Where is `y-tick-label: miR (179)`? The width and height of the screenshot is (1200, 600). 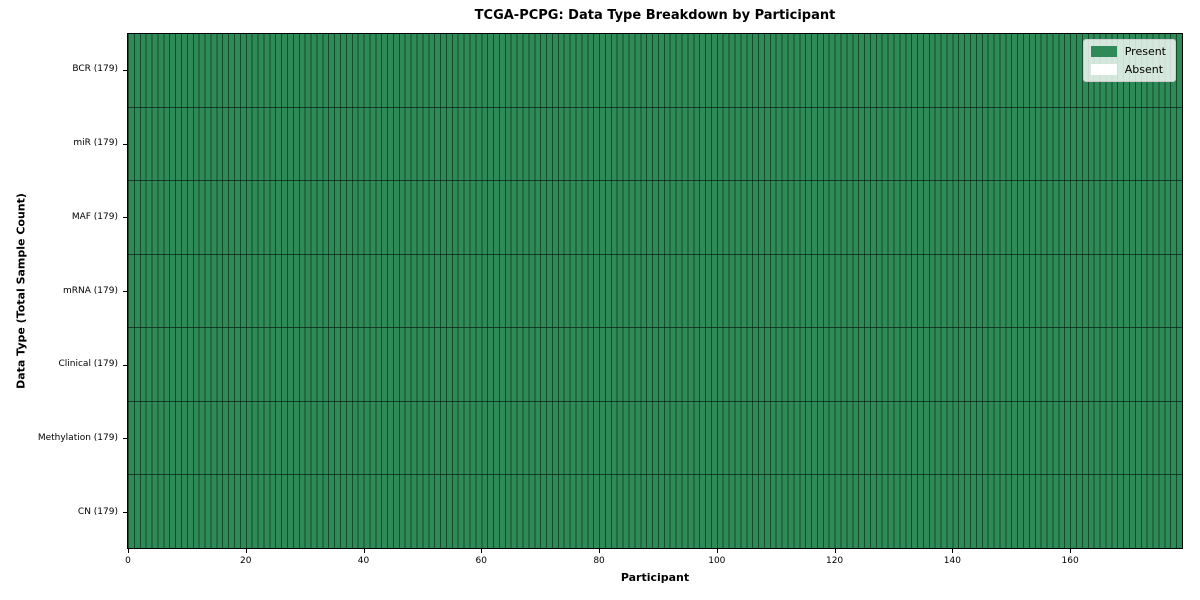
y-tick-label: miR (179) is located at coordinates (95, 143).